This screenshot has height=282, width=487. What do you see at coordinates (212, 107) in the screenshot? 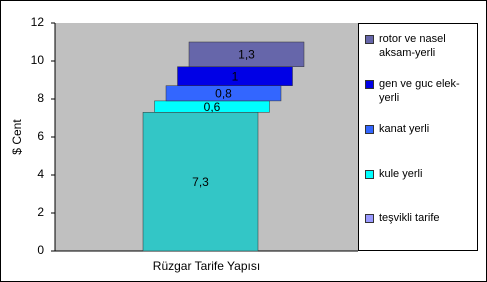
I see `data-label: 0,6` at bounding box center [212, 107].